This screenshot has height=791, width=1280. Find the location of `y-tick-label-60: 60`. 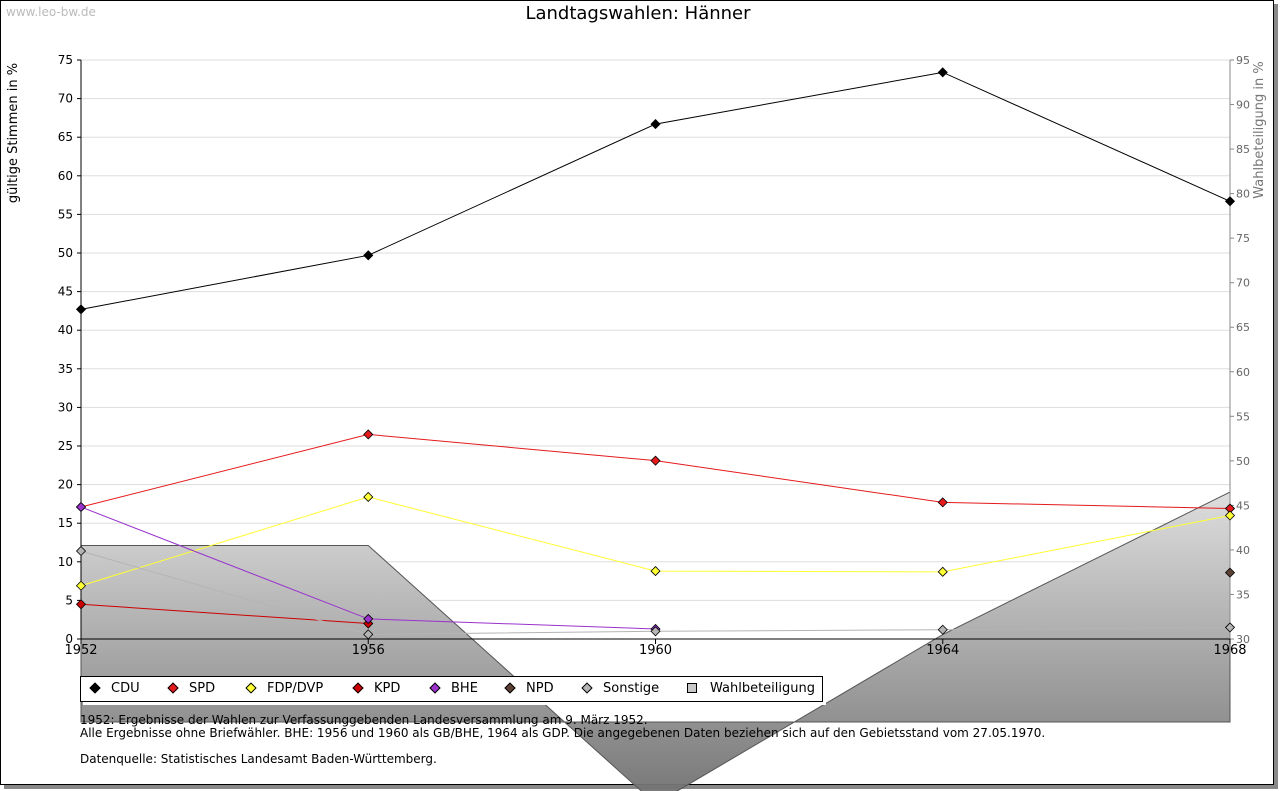

y-tick-label-60: 60 is located at coordinates (65, 176).